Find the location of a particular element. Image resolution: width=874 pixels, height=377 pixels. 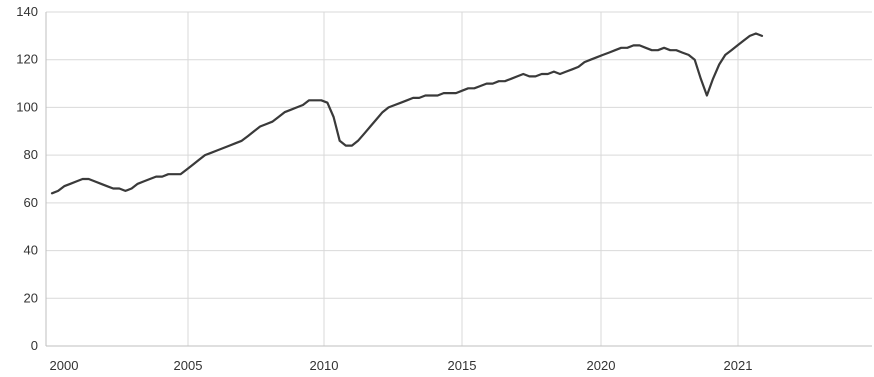

y-tick-label: 0 is located at coordinates (34, 345).